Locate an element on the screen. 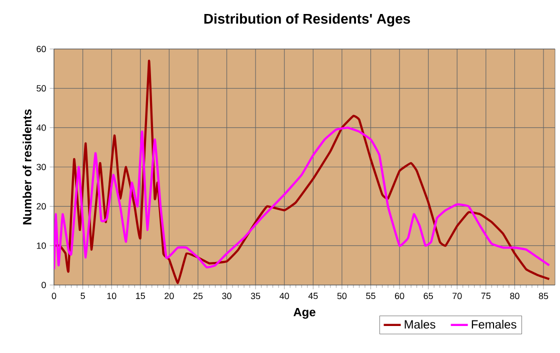  y-tick-label: 30 is located at coordinates (41, 167).